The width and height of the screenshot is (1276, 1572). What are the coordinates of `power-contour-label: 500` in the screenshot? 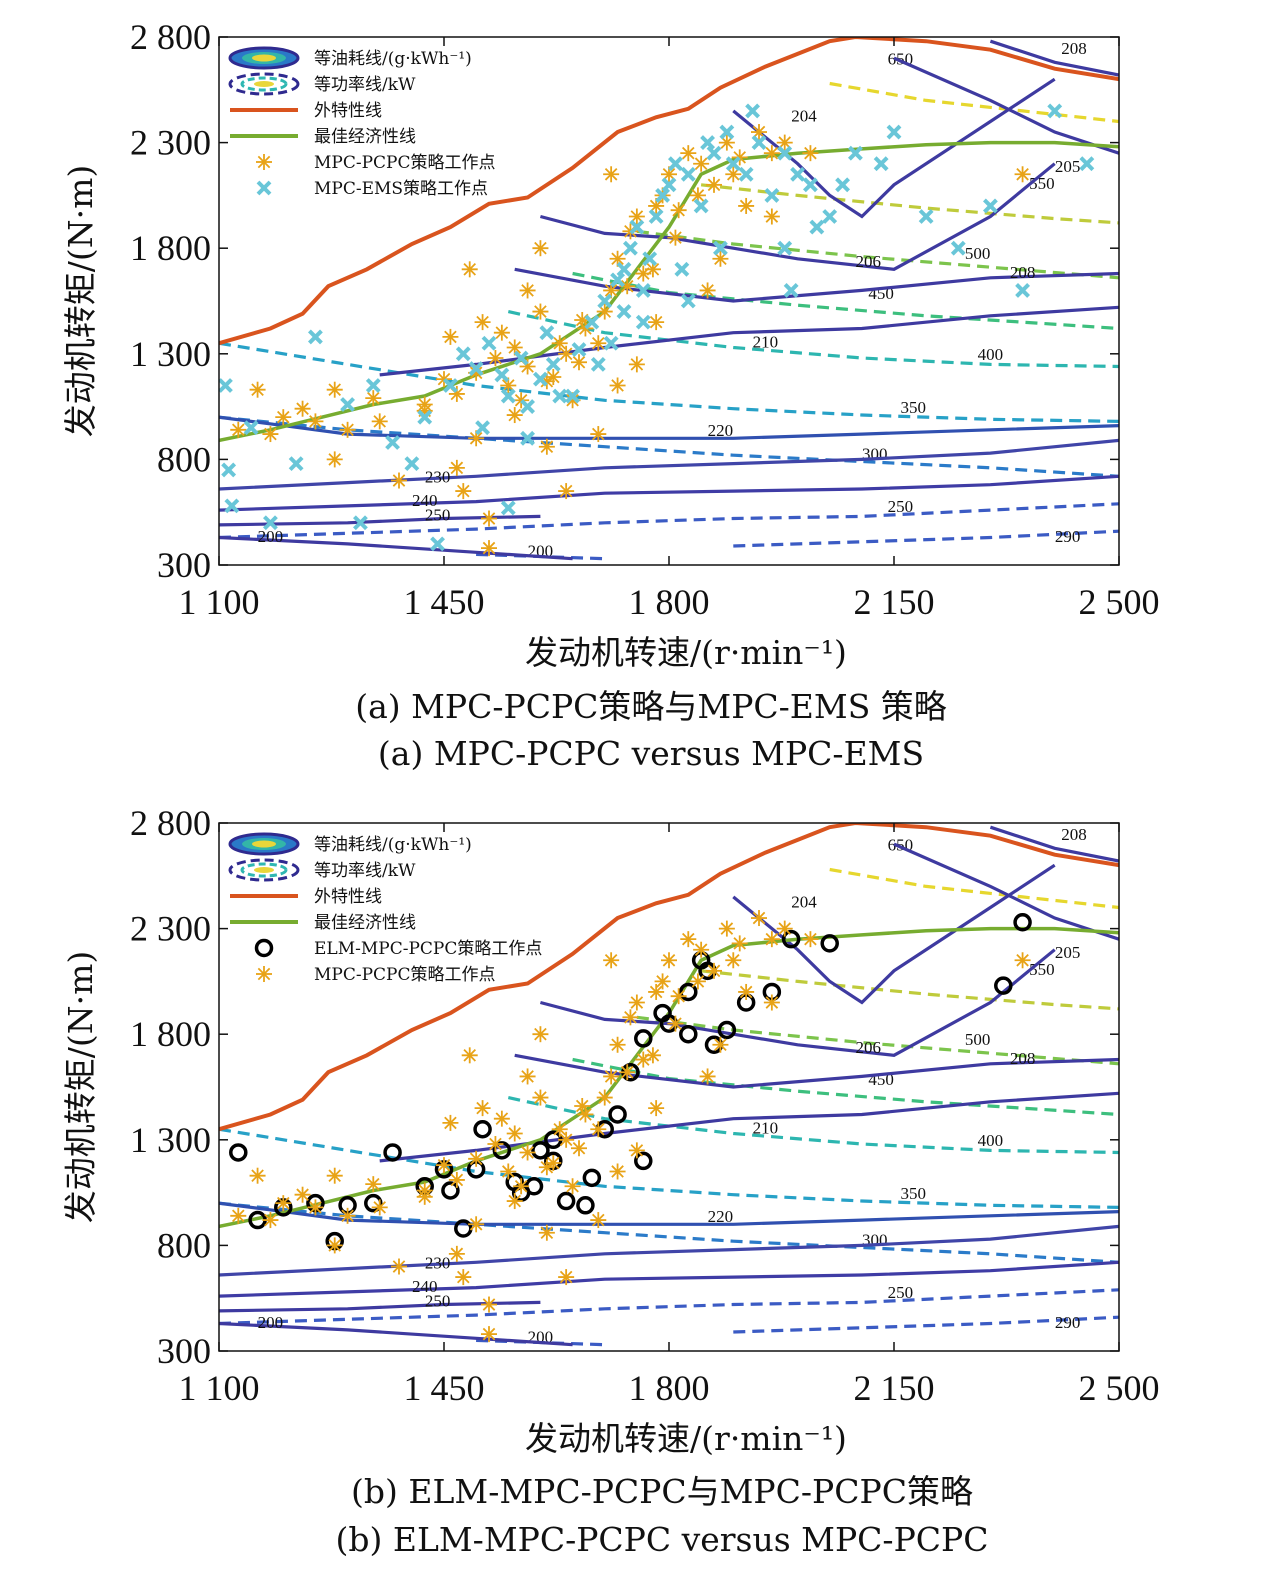 It's located at (978, 253).